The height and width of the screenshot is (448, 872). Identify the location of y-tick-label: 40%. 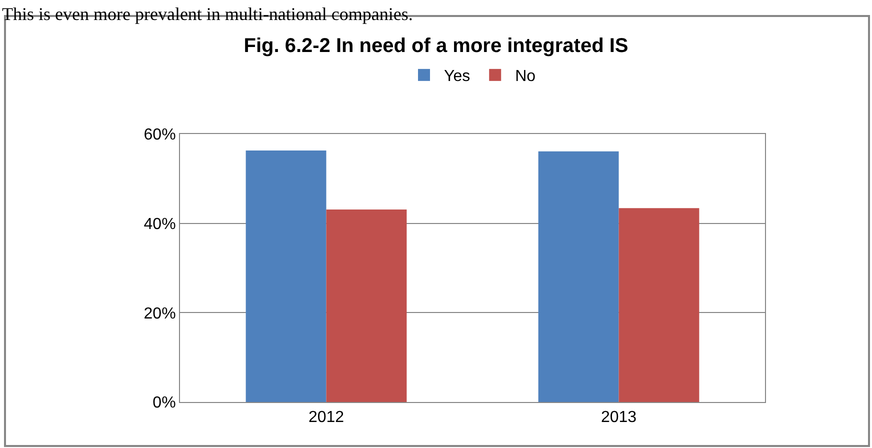
(160, 224).